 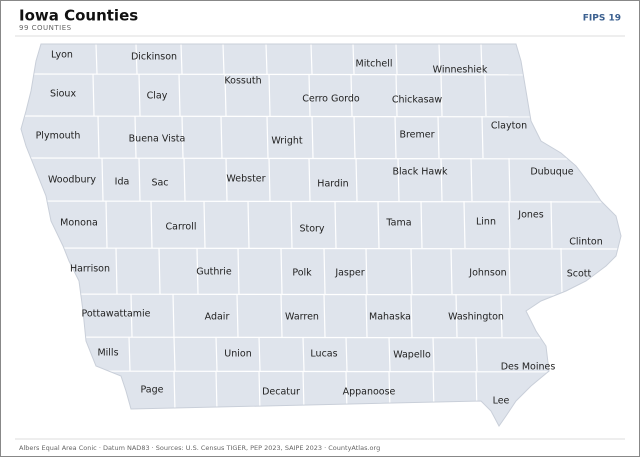 I want to click on county-label: Buena Vista, so click(x=157, y=139).